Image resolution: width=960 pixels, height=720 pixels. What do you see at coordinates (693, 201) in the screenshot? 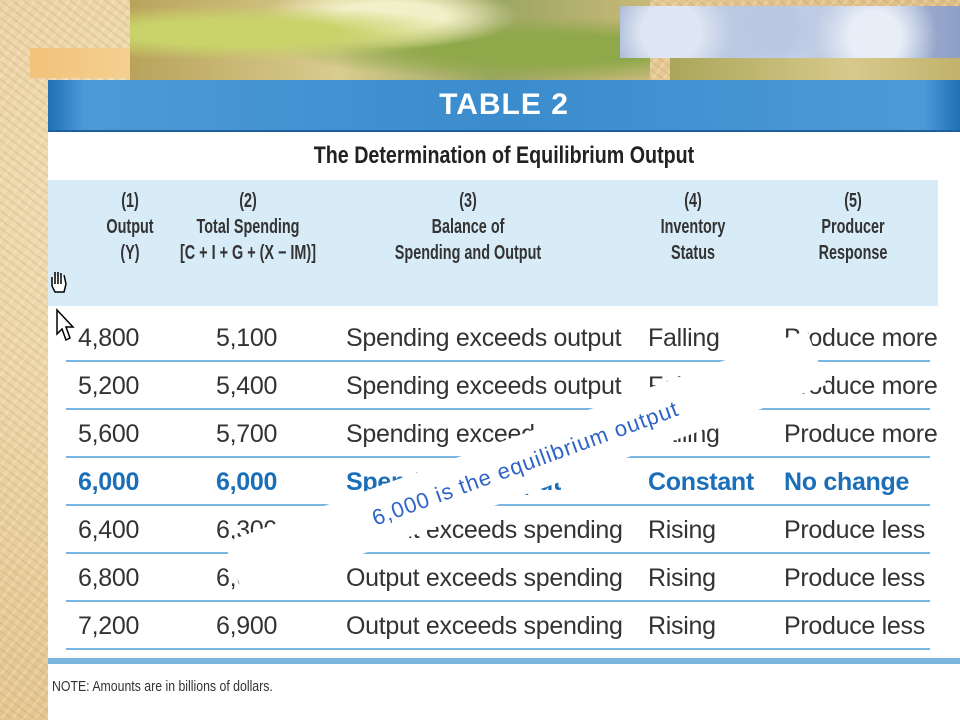
I see `column-number: (4)` at bounding box center [693, 201].